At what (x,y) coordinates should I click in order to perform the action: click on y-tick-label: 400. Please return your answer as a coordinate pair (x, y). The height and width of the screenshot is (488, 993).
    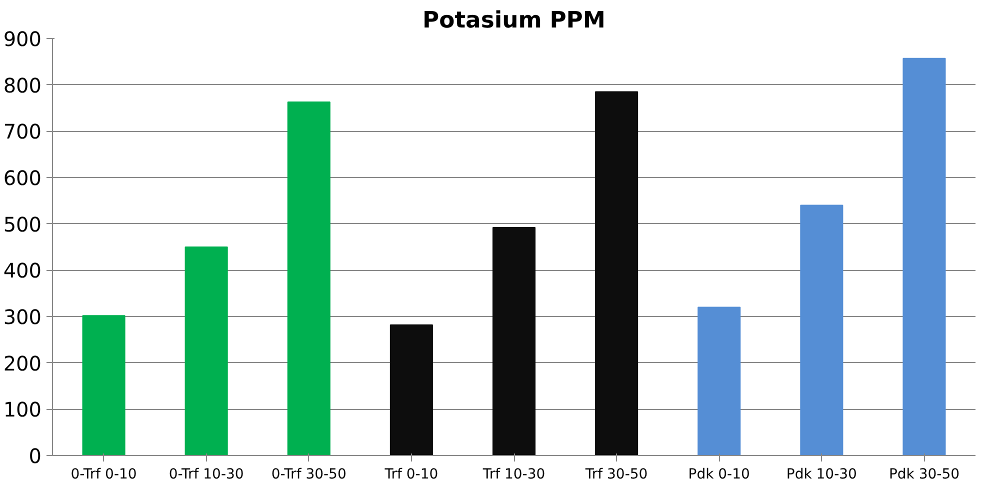
    Looking at the image, I should click on (22, 270).